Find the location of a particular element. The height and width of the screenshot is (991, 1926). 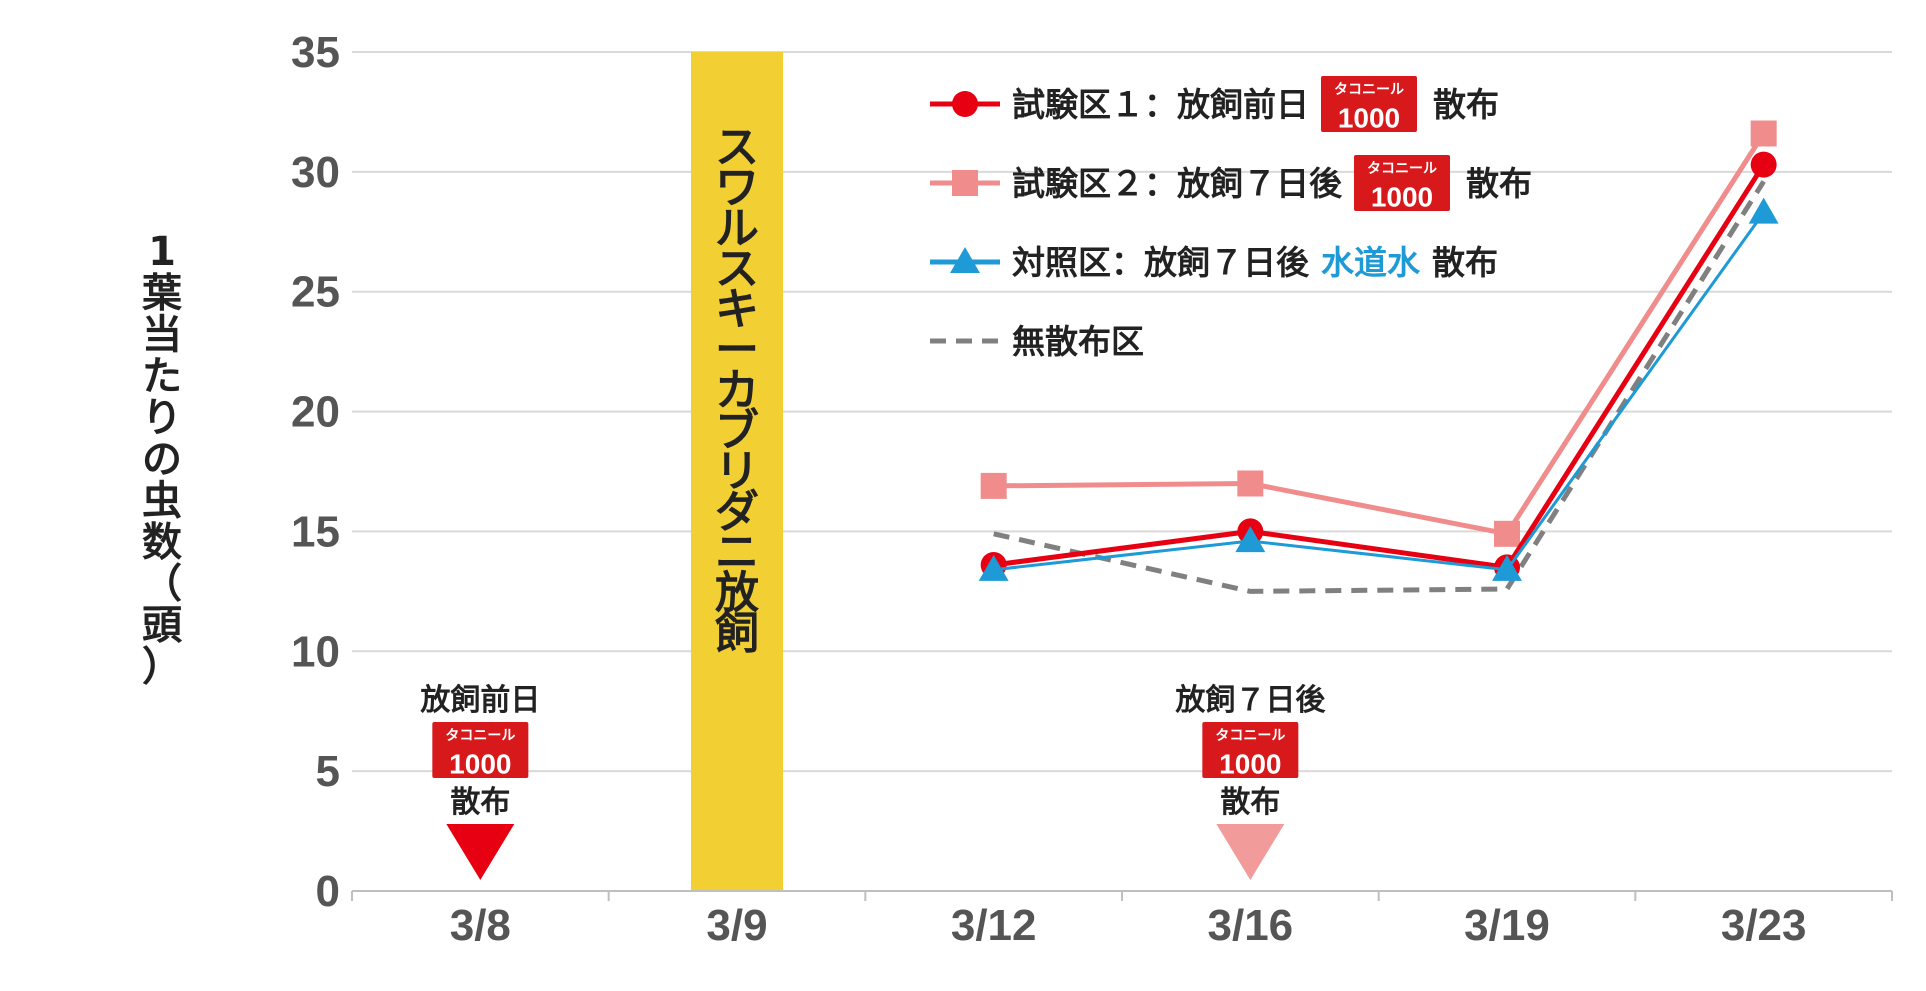

legend-item-2: 試験区２：放飼７日後 タコニール 1000 散布 is located at coordinates (1231, 184).